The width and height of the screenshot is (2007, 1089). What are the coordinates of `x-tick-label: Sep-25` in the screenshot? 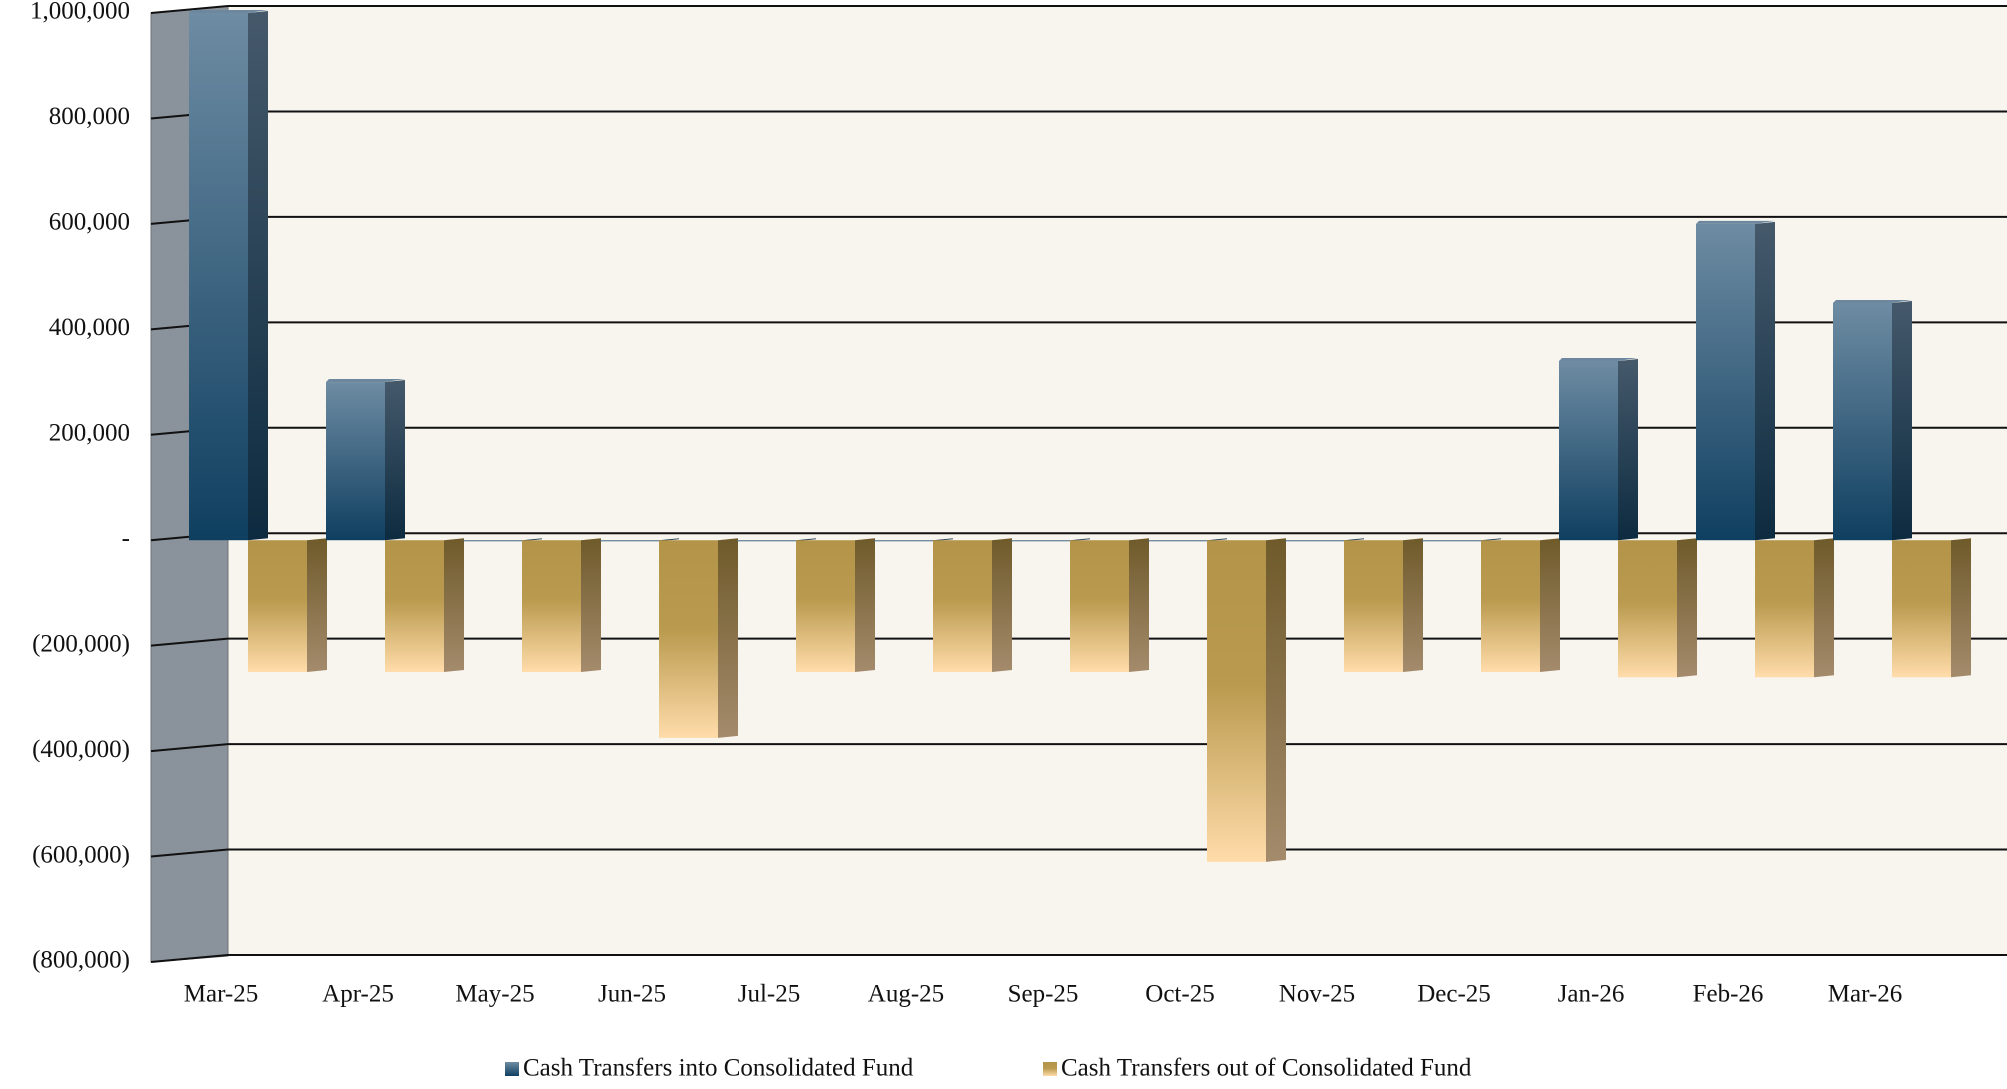 It's located at (1043, 994).